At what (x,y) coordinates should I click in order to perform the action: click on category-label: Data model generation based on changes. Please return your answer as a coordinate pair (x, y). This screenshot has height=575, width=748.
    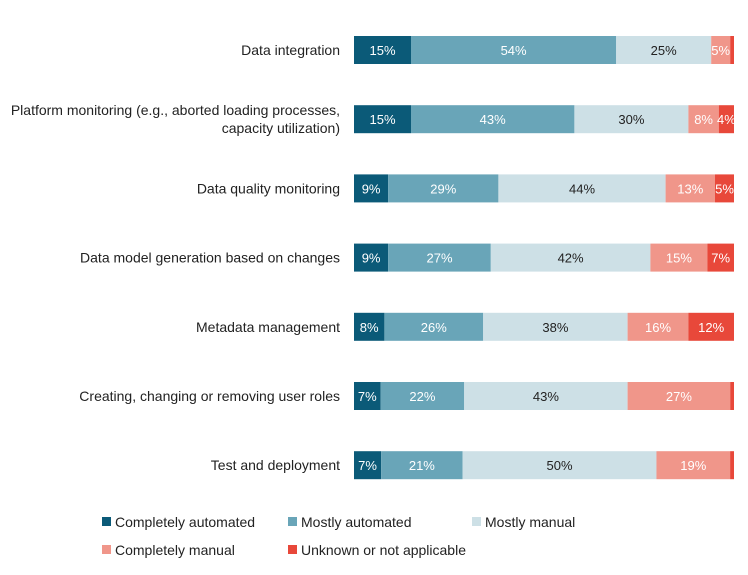
    Looking at the image, I should click on (210, 258).